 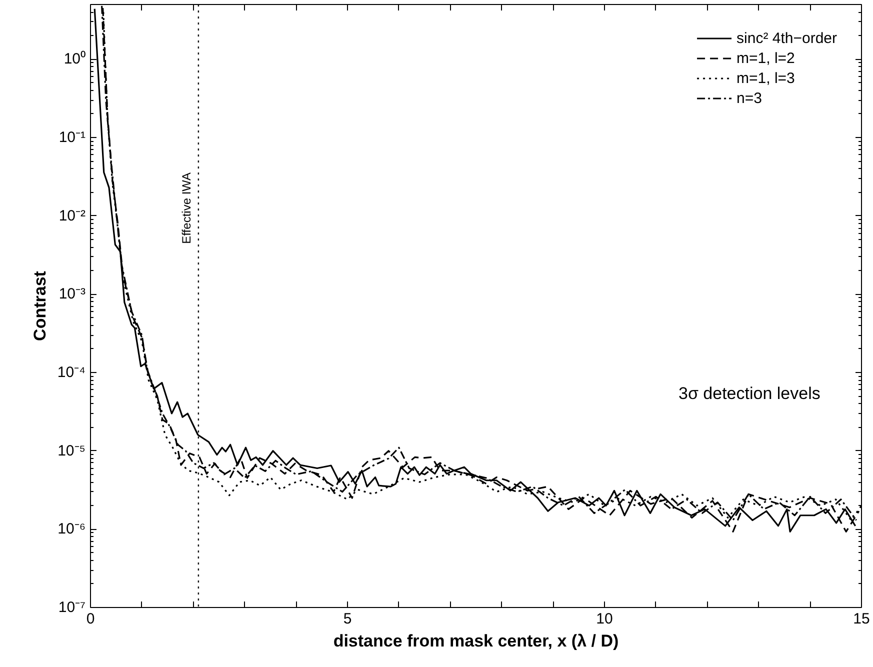 What do you see at coordinates (786, 38) in the screenshot?
I see `legend-label: sinc² 4th−order` at bounding box center [786, 38].